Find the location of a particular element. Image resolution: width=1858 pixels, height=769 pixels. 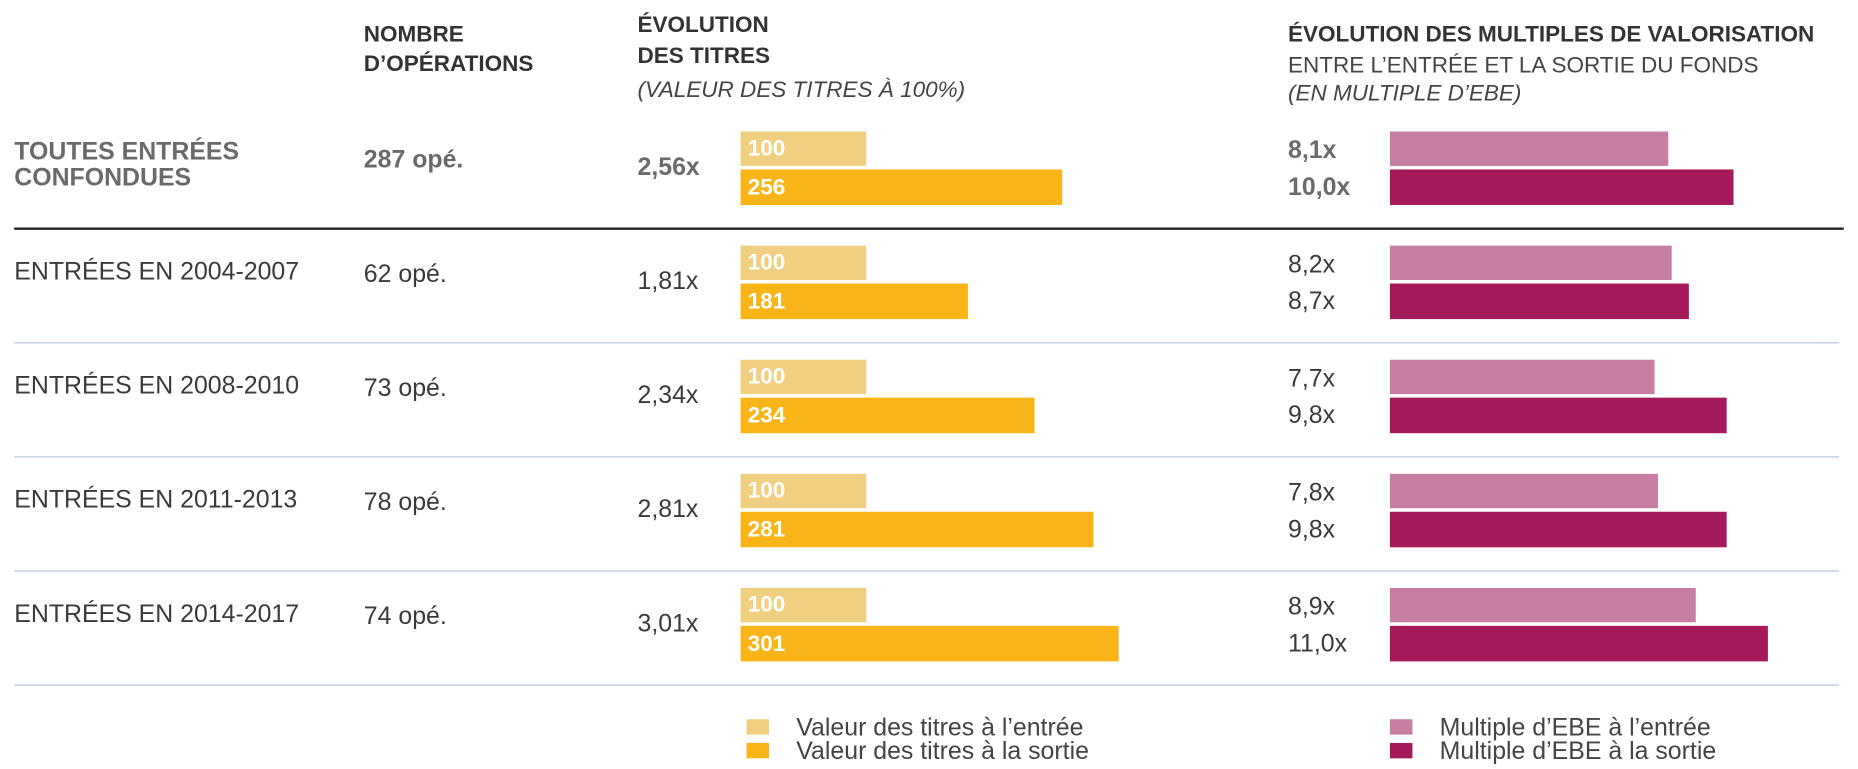

bar-label: 234 is located at coordinates (767, 415).